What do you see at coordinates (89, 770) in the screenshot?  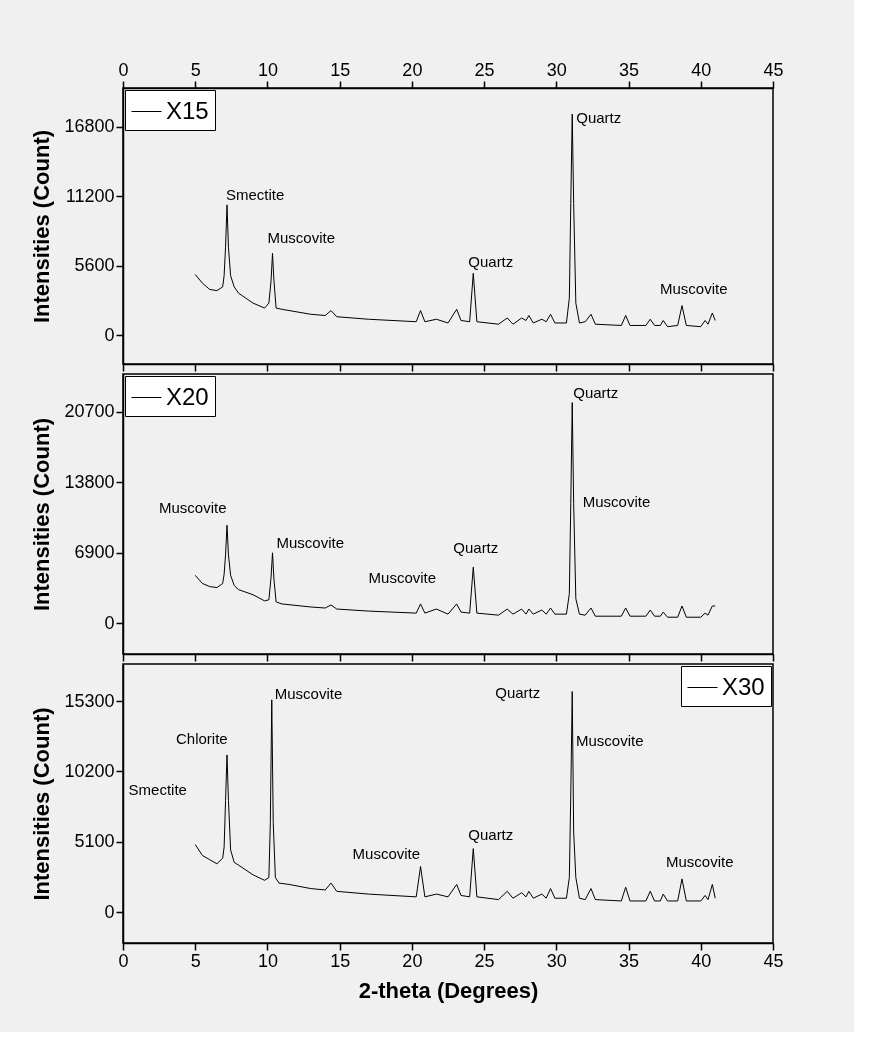 I see `y-tick-label: 10200` at bounding box center [89, 770].